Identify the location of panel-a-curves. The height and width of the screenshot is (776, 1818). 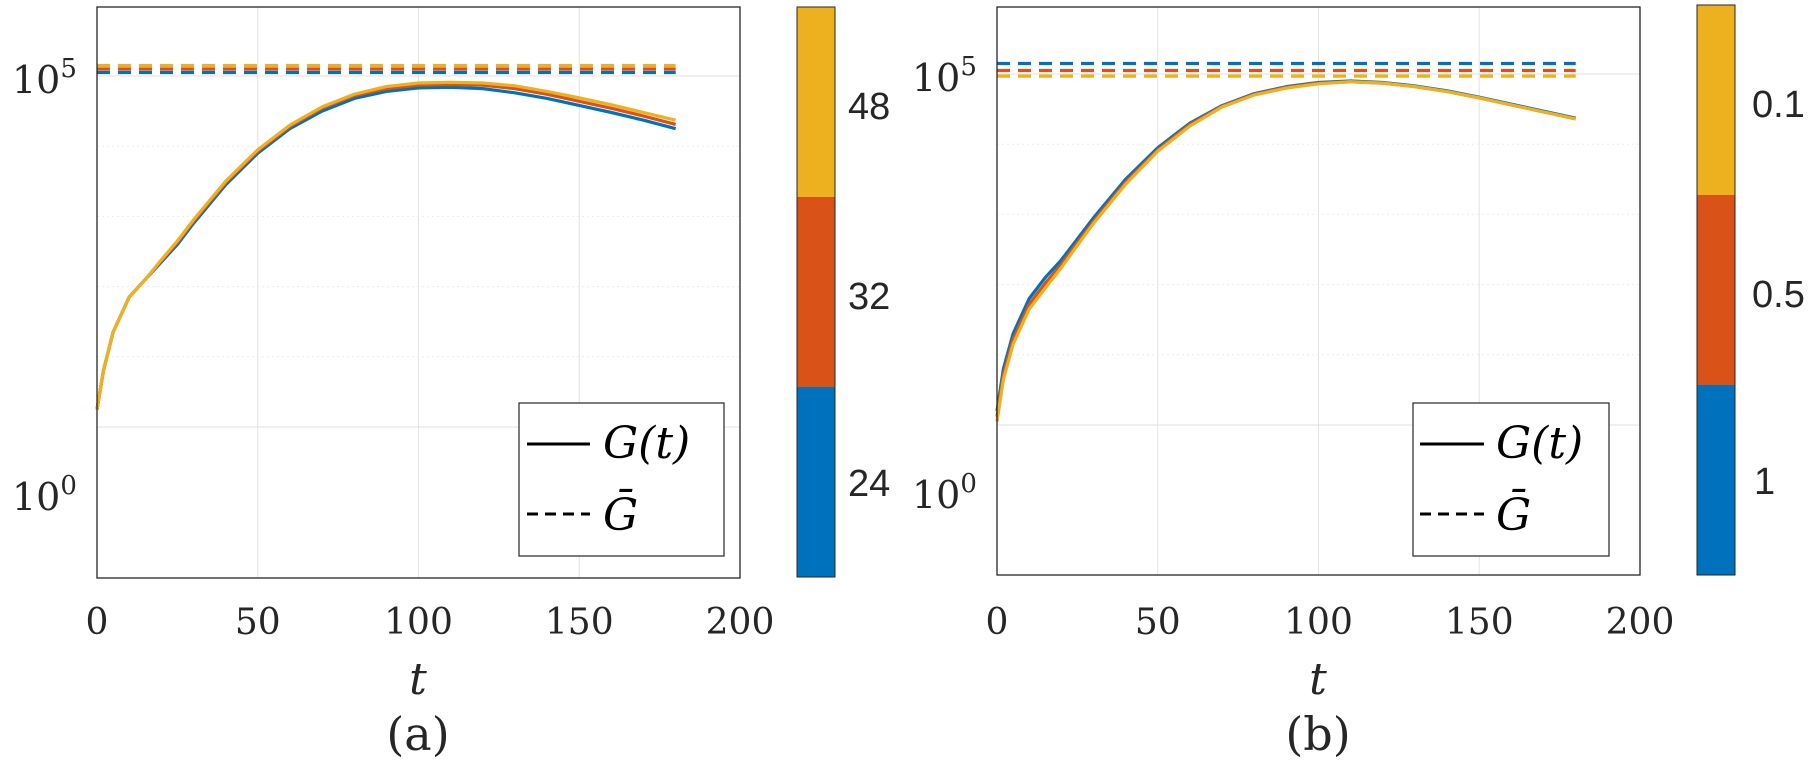
(386, 245).